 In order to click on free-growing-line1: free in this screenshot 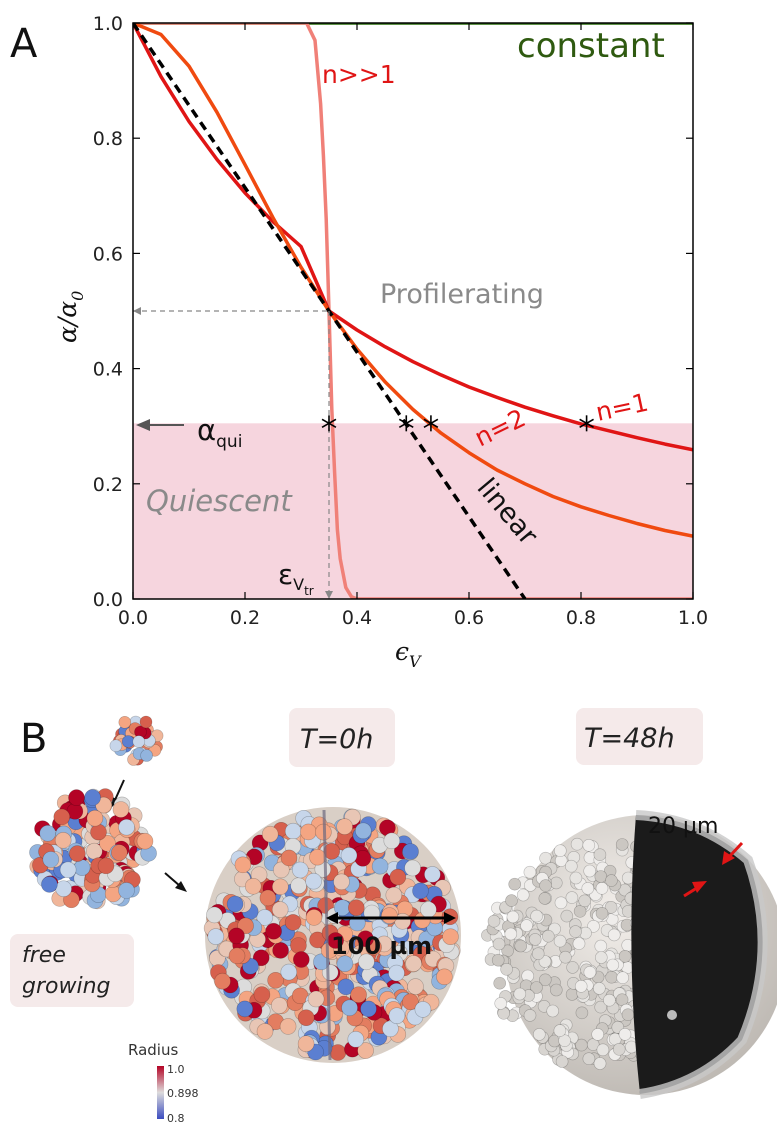, I will do `click(44, 955)`.